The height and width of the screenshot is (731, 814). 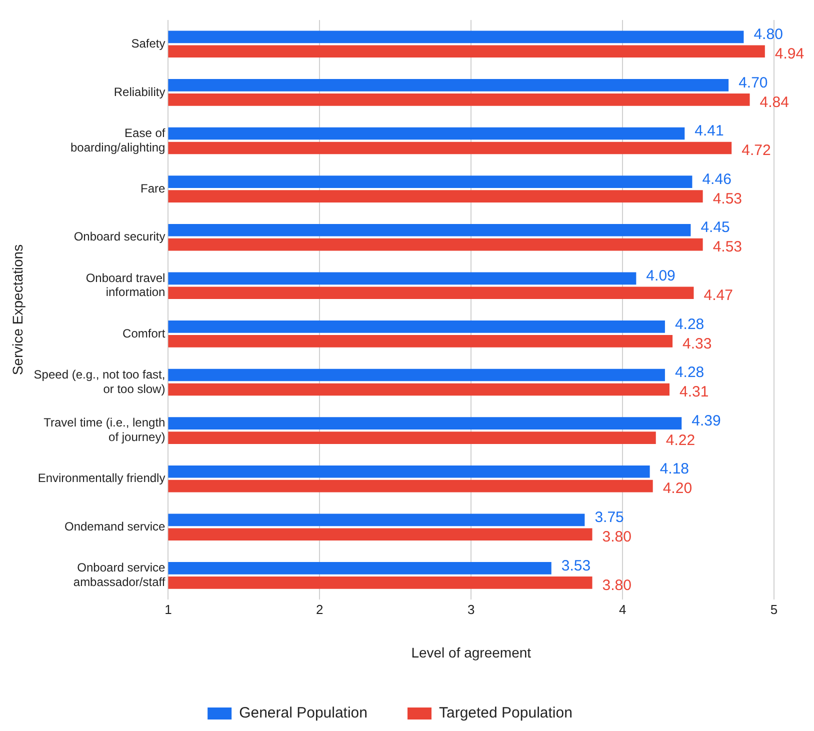 I want to click on data-label: 4.18, so click(x=675, y=469).